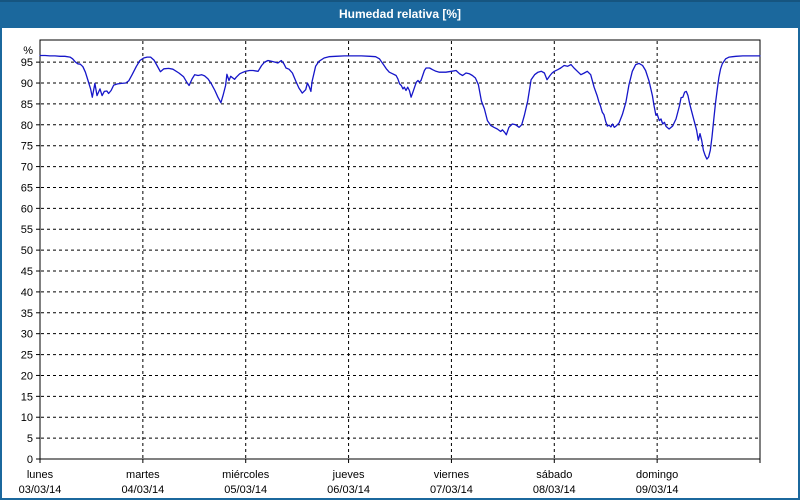  What do you see at coordinates (143, 475) in the screenshot?
I see `x-tick-day-label: martes` at bounding box center [143, 475].